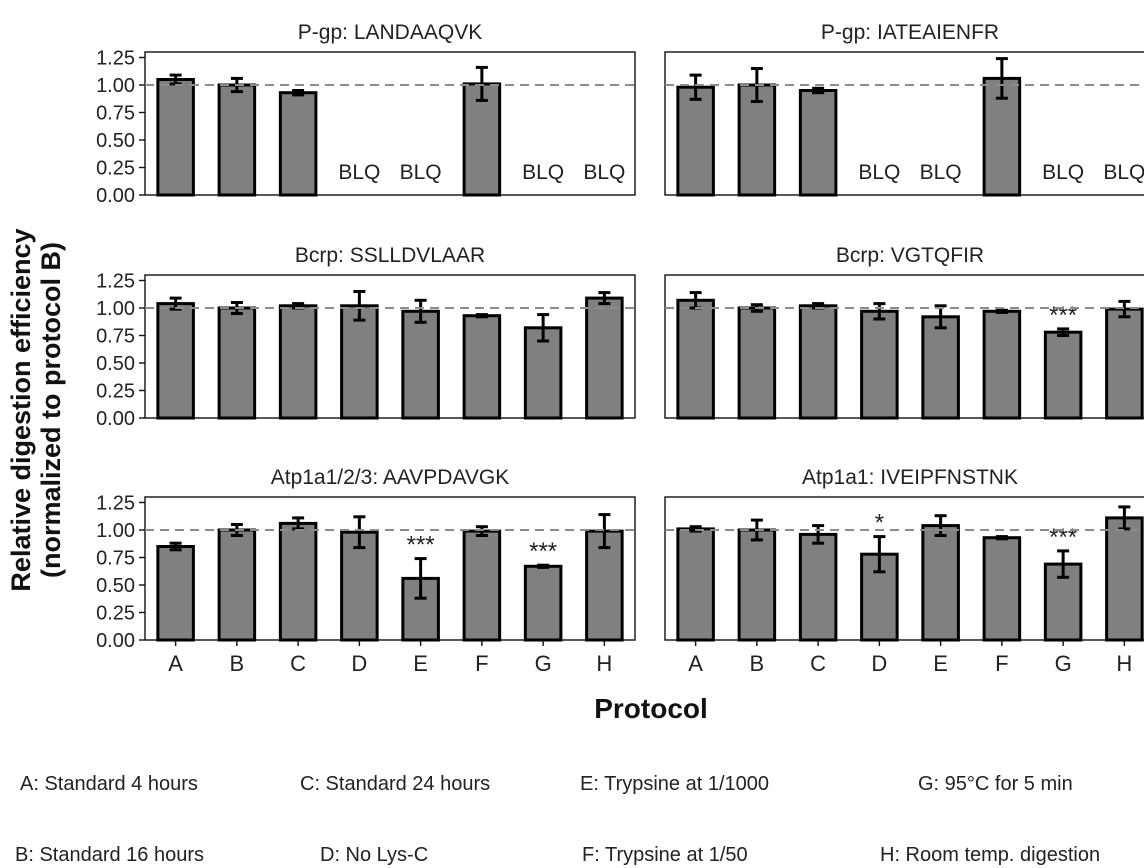 This screenshot has width=1144, height=868. What do you see at coordinates (390, 255) in the screenshot?
I see `panel-title: Bcrp: SSLLDVLAAR` at bounding box center [390, 255].